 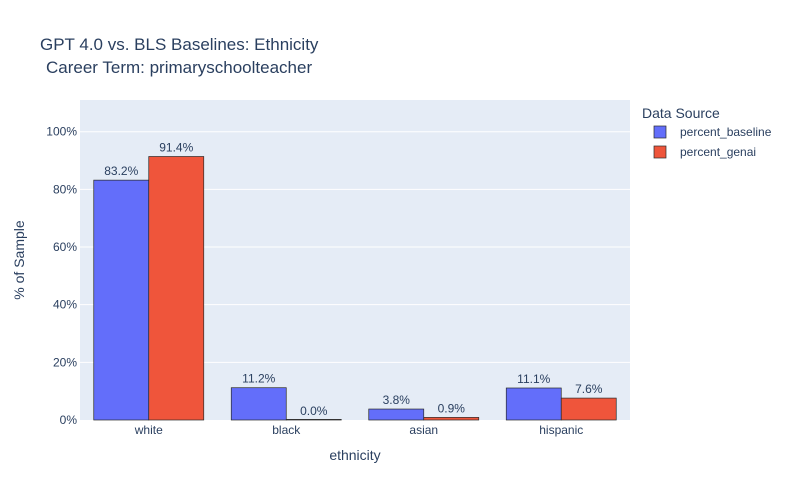 I want to click on legend-swatch-percent_baseline, so click(x=660, y=132).